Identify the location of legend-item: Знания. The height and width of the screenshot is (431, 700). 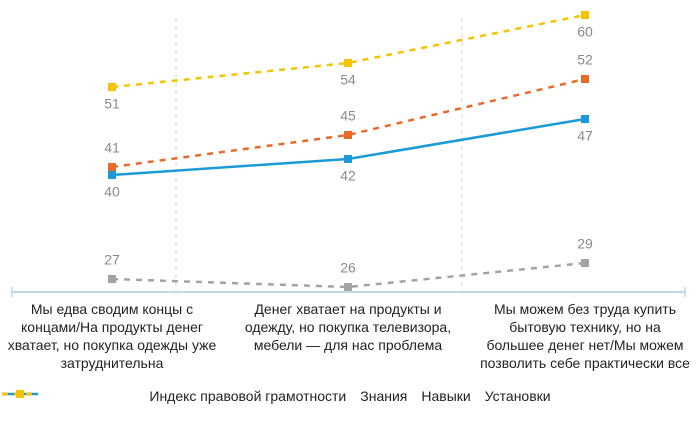
(205, 396).